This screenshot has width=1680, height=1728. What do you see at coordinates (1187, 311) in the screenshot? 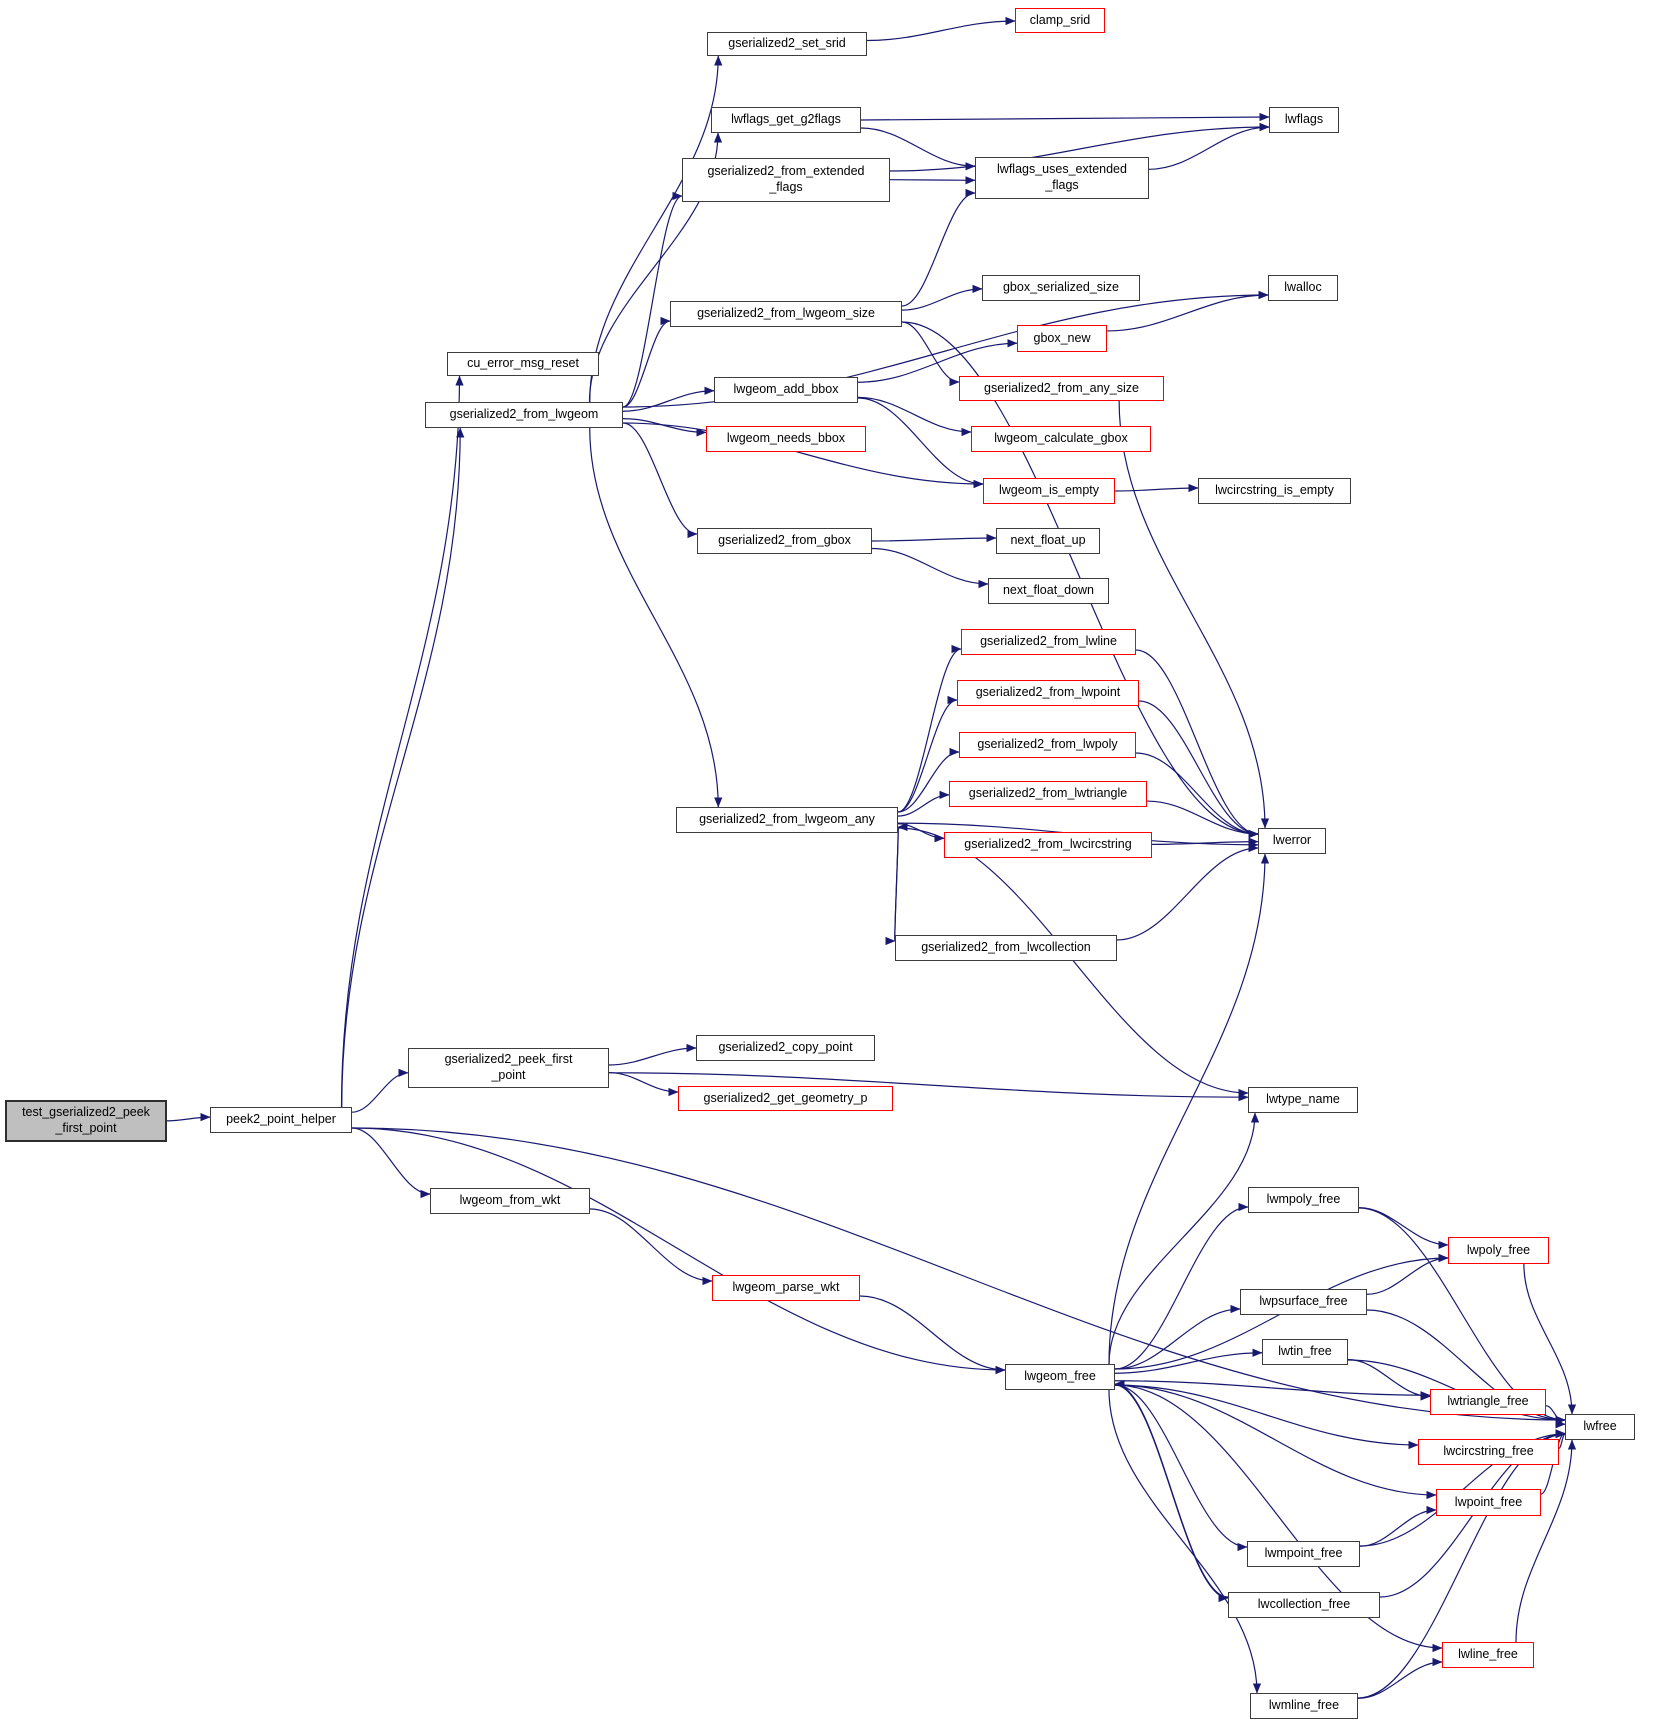
I see `edge-gbox_new--lwalloc` at bounding box center [1187, 311].